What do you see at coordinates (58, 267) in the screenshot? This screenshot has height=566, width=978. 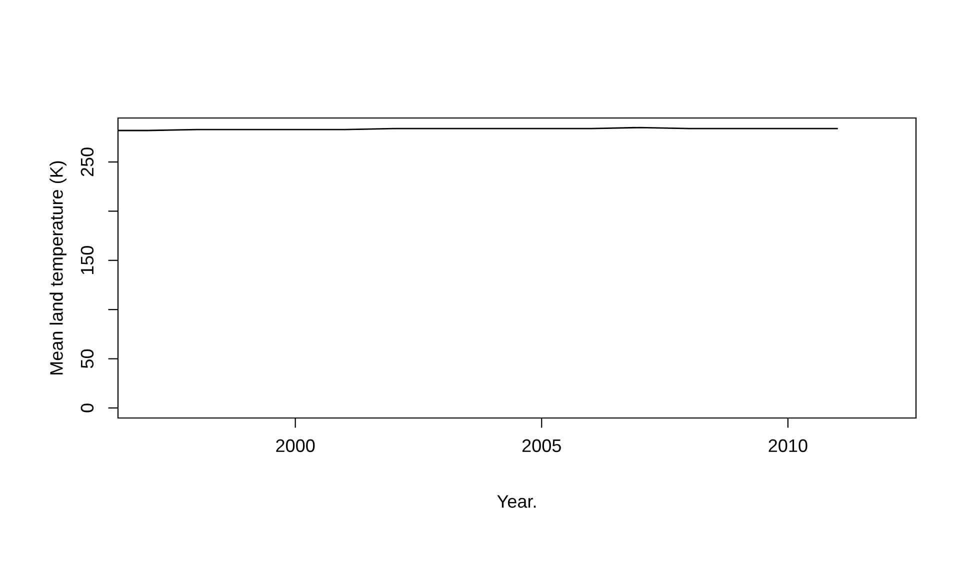 I see `y-axis-title: Mean land temperature (K)` at bounding box center [58, 267].